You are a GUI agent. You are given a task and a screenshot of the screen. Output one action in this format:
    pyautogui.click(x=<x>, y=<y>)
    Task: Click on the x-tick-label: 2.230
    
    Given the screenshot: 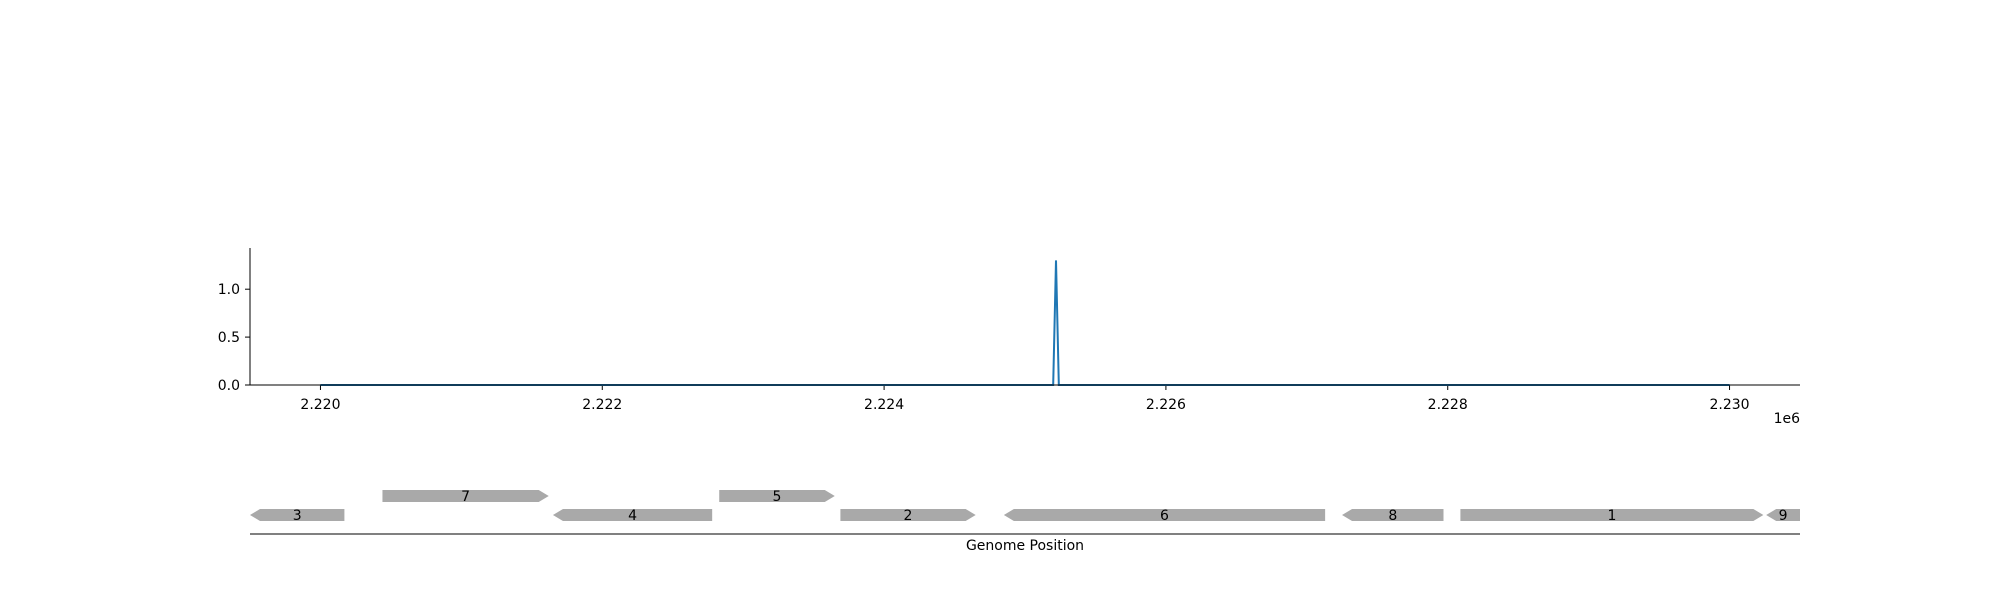 What is the action you would take?
    pyautogui.click(x=1729, y=405)
    